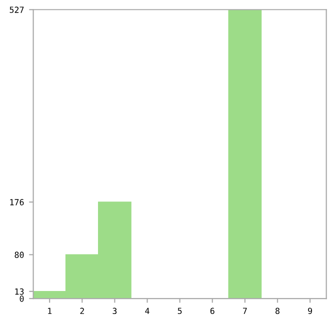 Image resolution: width=333 pixels, height=321 pixels. Describe the element at coordinates (19, 255) in the screenshot. I see `y-tick-label: 80` at that location.